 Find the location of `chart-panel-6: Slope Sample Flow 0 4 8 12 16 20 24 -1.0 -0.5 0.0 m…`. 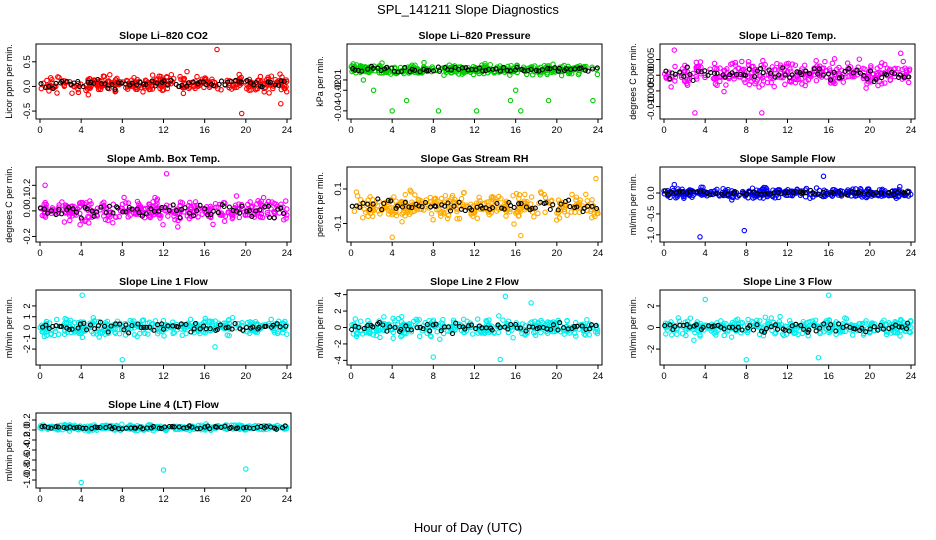

chart-panel-6: Slope Sample Flow 0 4 8 12 16 20 24 -1.0 -0.5 0.0 m… is located at coordinates (772, 206).